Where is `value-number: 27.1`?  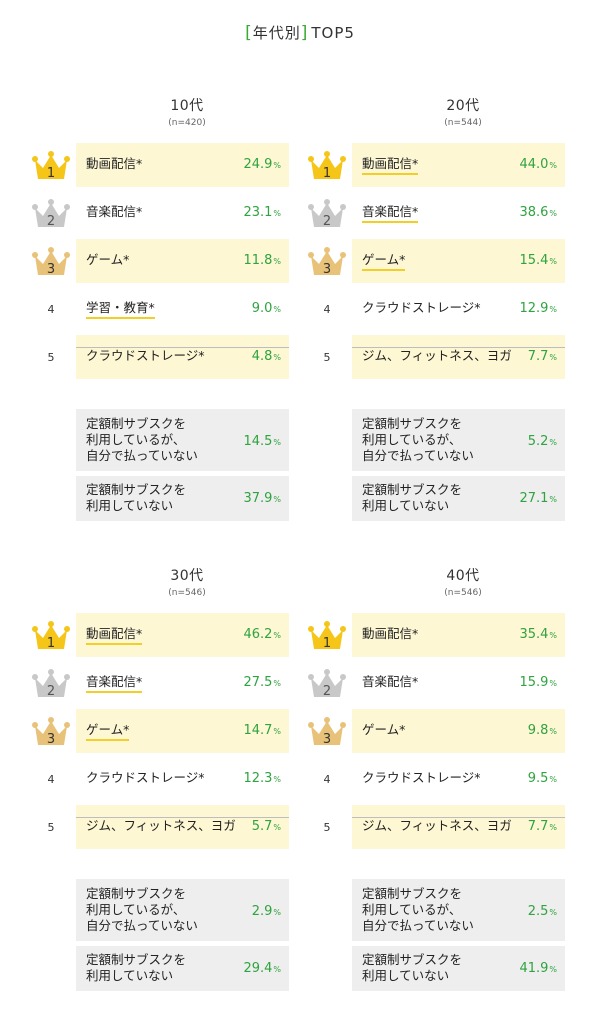
value-number: 27.1 is located at coordinates (534, 498).